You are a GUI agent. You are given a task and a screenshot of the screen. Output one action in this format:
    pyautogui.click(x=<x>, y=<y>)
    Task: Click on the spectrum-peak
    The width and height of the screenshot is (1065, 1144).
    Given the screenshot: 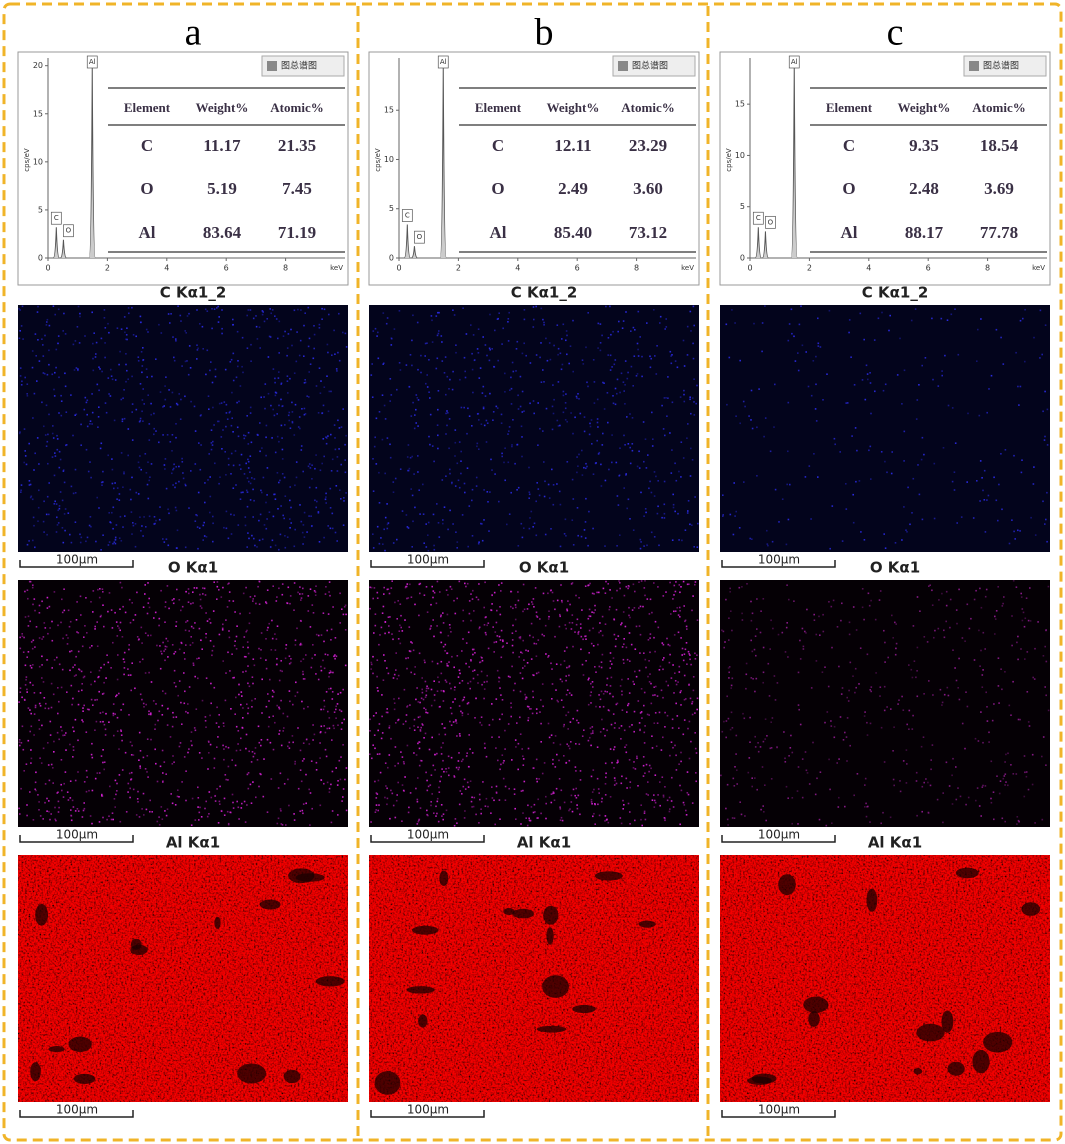 What is the action you would take?
    pyautogui.click(x=63, y=249)
    